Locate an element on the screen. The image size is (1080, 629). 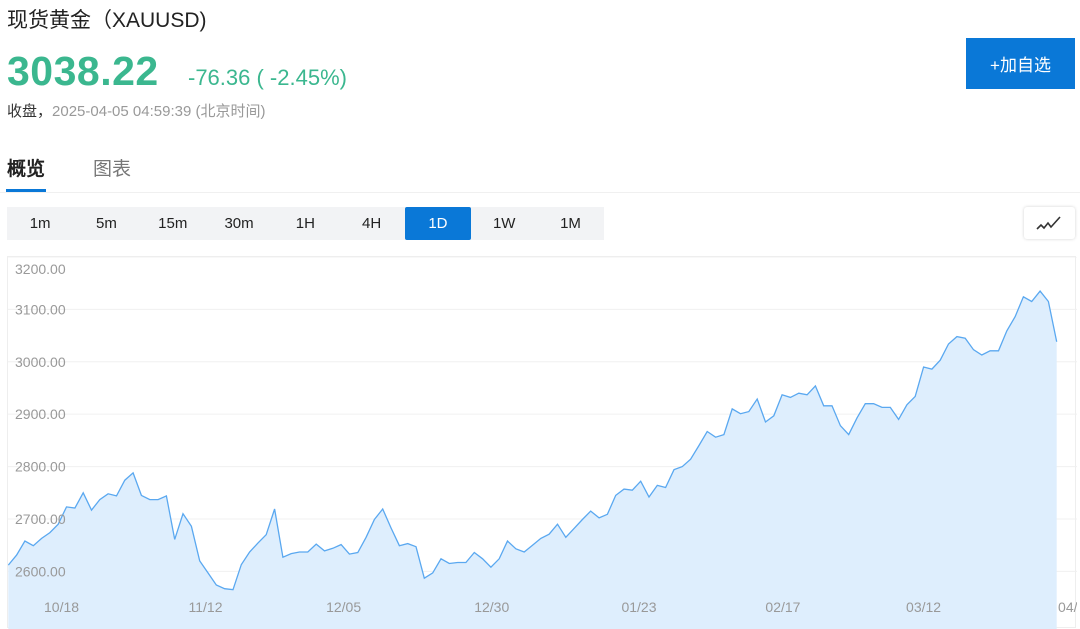
timestamp: 2025-04-05 04:59:39 is located at coordinates (122, 111).